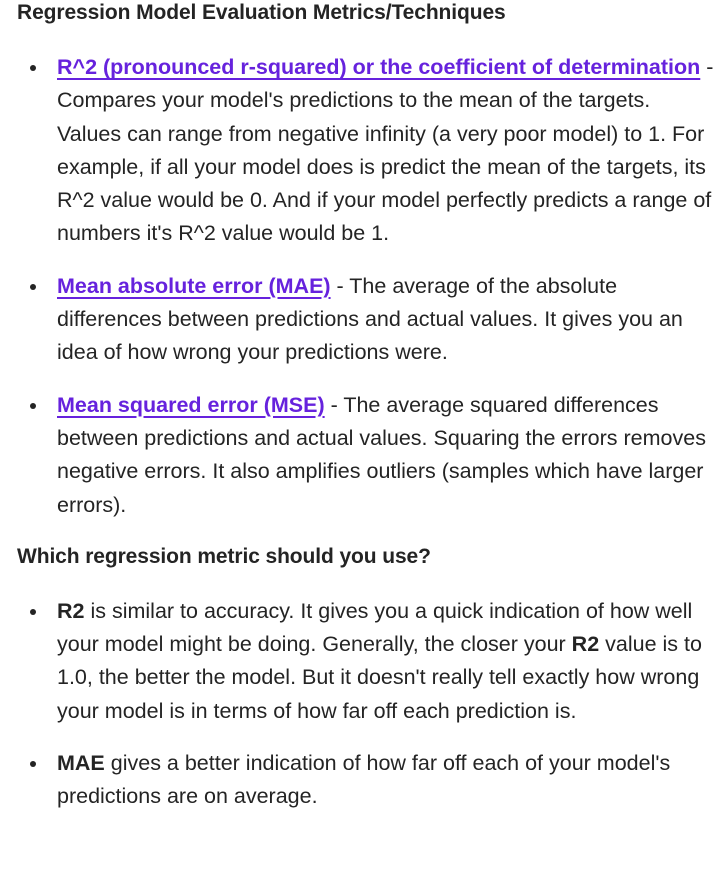 This screenshot has height=890, width=721. What do you see at coordinates (81, 763) in the screenshot?
I see `mae-term: MAE` at bounding box center [81, 763].